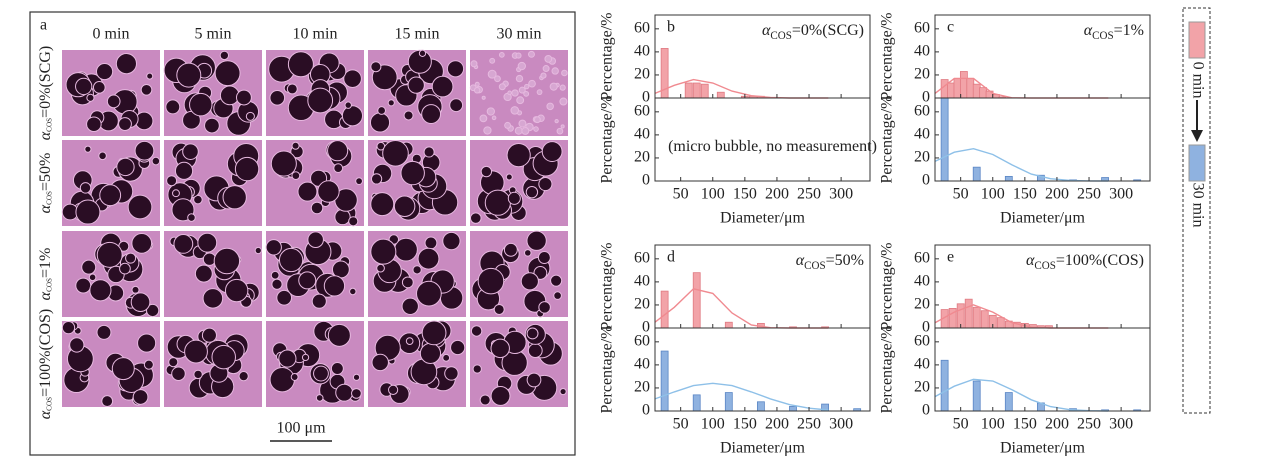 This screenshot has width=1268, height=470. Describe the element at coordinates (111, 34) in the screenshot. I see `column-header: 0 min` at that location.